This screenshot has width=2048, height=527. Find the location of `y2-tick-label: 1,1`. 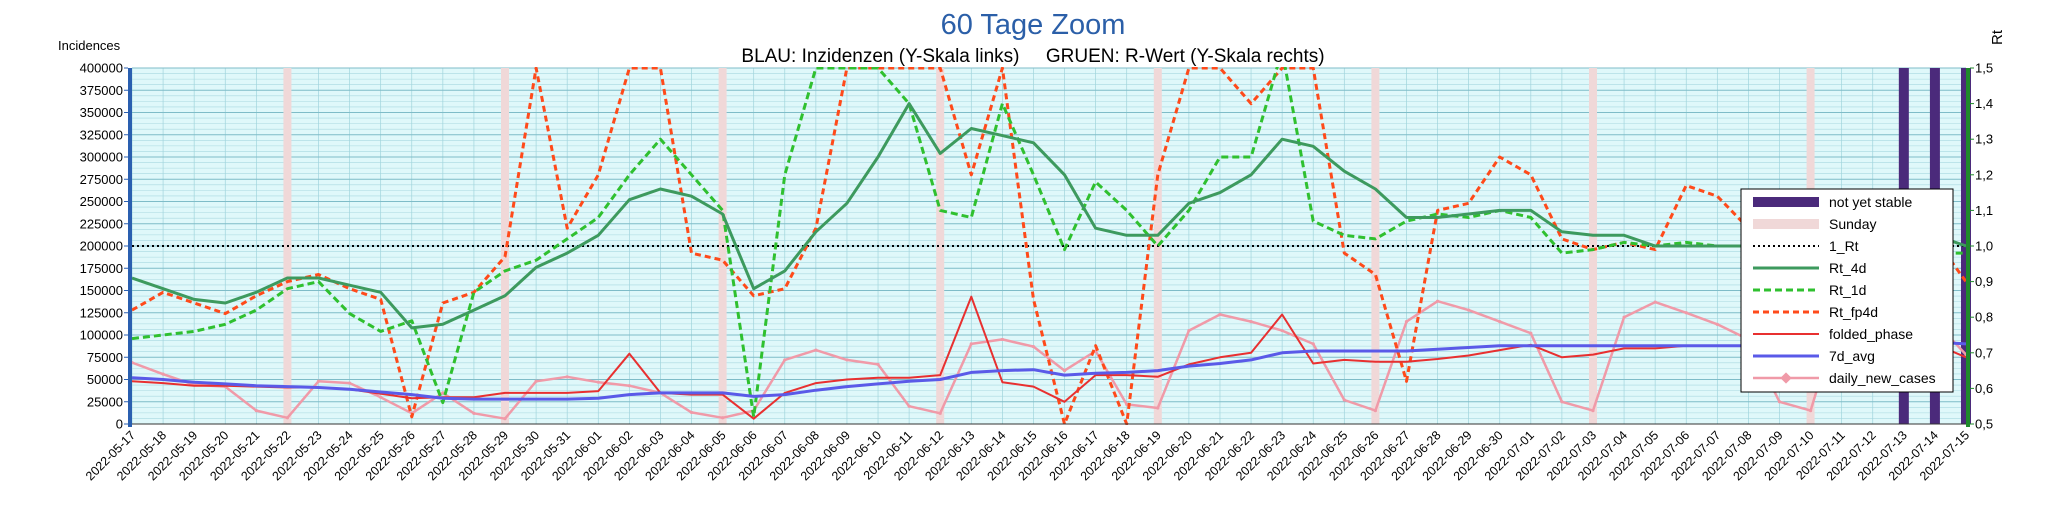

y2-tick-label: 1,1 is located at coordinates (1984, 210).